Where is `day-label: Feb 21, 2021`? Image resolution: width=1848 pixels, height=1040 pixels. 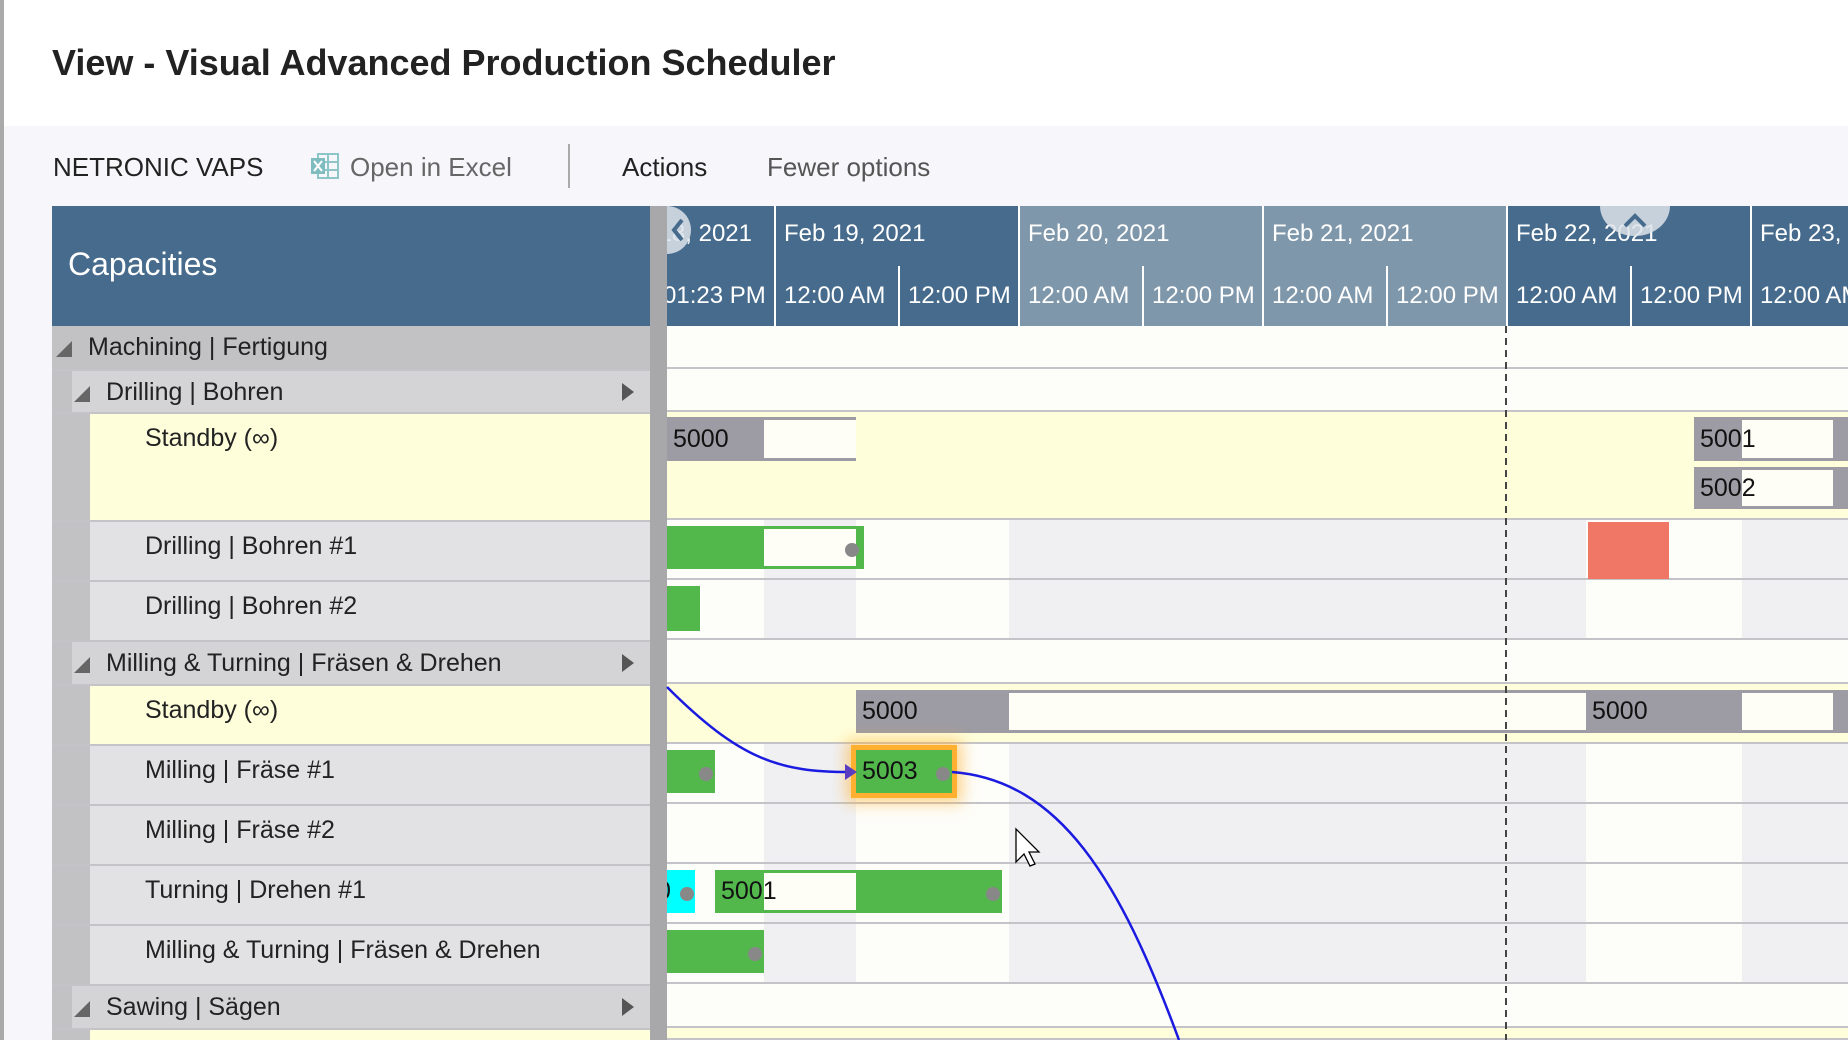 day-label: Feb 21, 2021 is located at coordinates (1343, 233).